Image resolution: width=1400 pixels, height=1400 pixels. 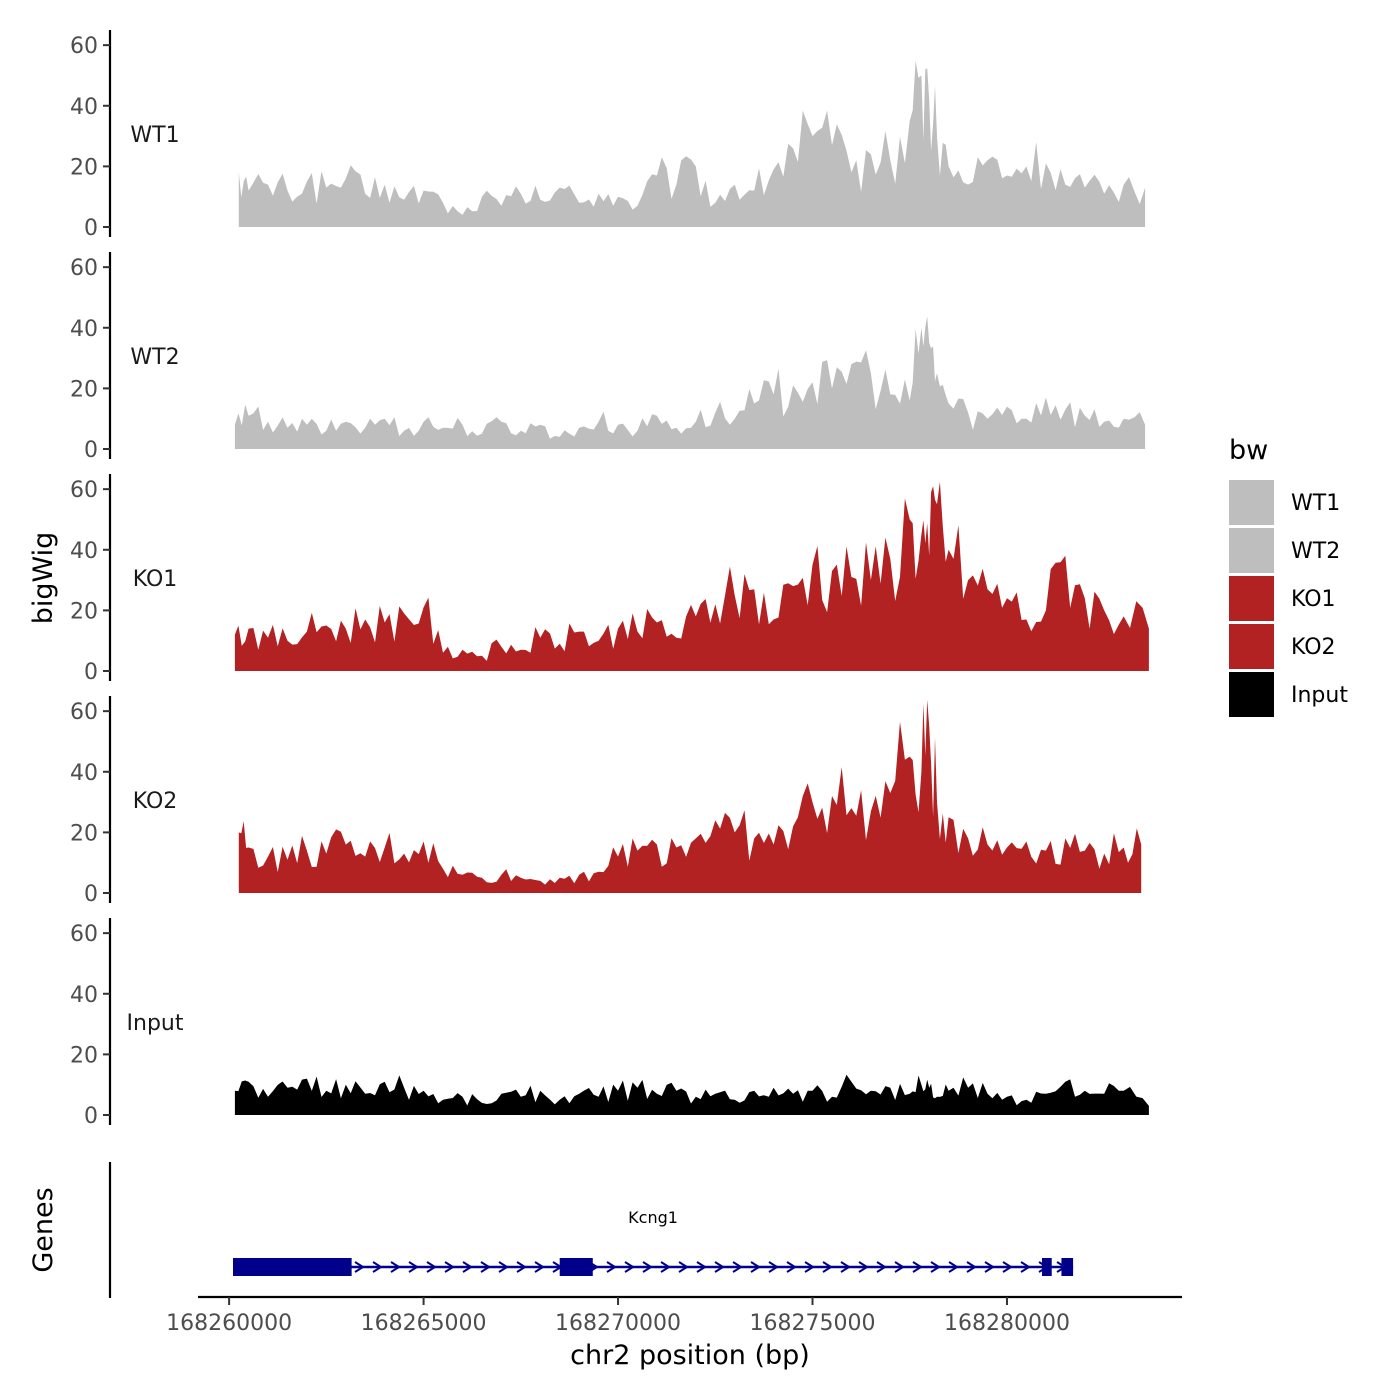 What do you see at coordinates (154, 357) in the screenshot?
I see `track-label: WT2` at bounding box center [154, 357].